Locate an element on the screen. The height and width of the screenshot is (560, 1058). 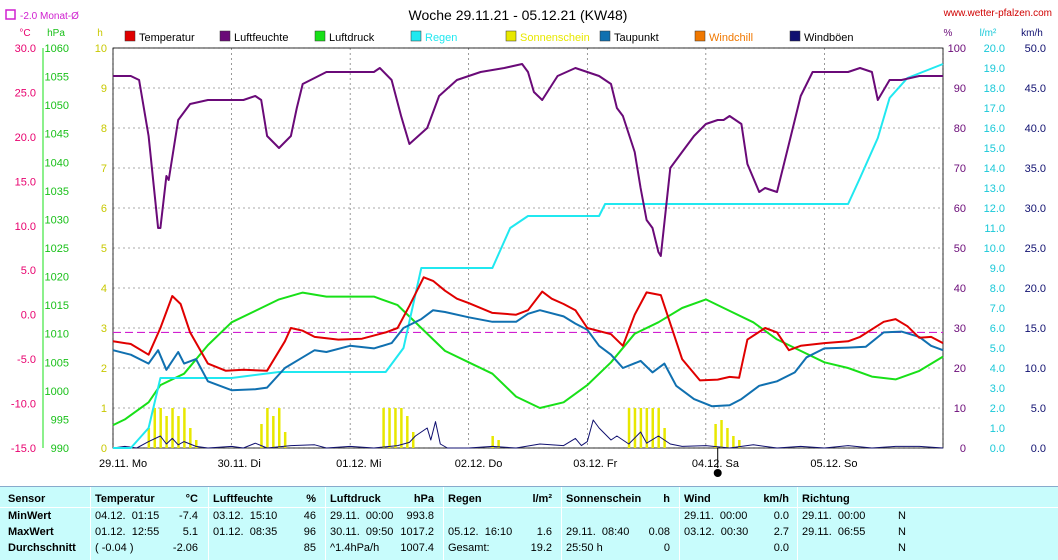
pressure-tick-label: 1040 is located at coordinates (57, 163).